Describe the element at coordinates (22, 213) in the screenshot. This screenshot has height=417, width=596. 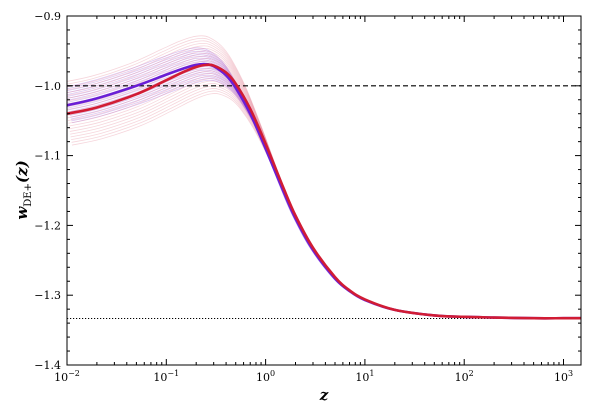
I see `y-axis-label-main: w` at that location.